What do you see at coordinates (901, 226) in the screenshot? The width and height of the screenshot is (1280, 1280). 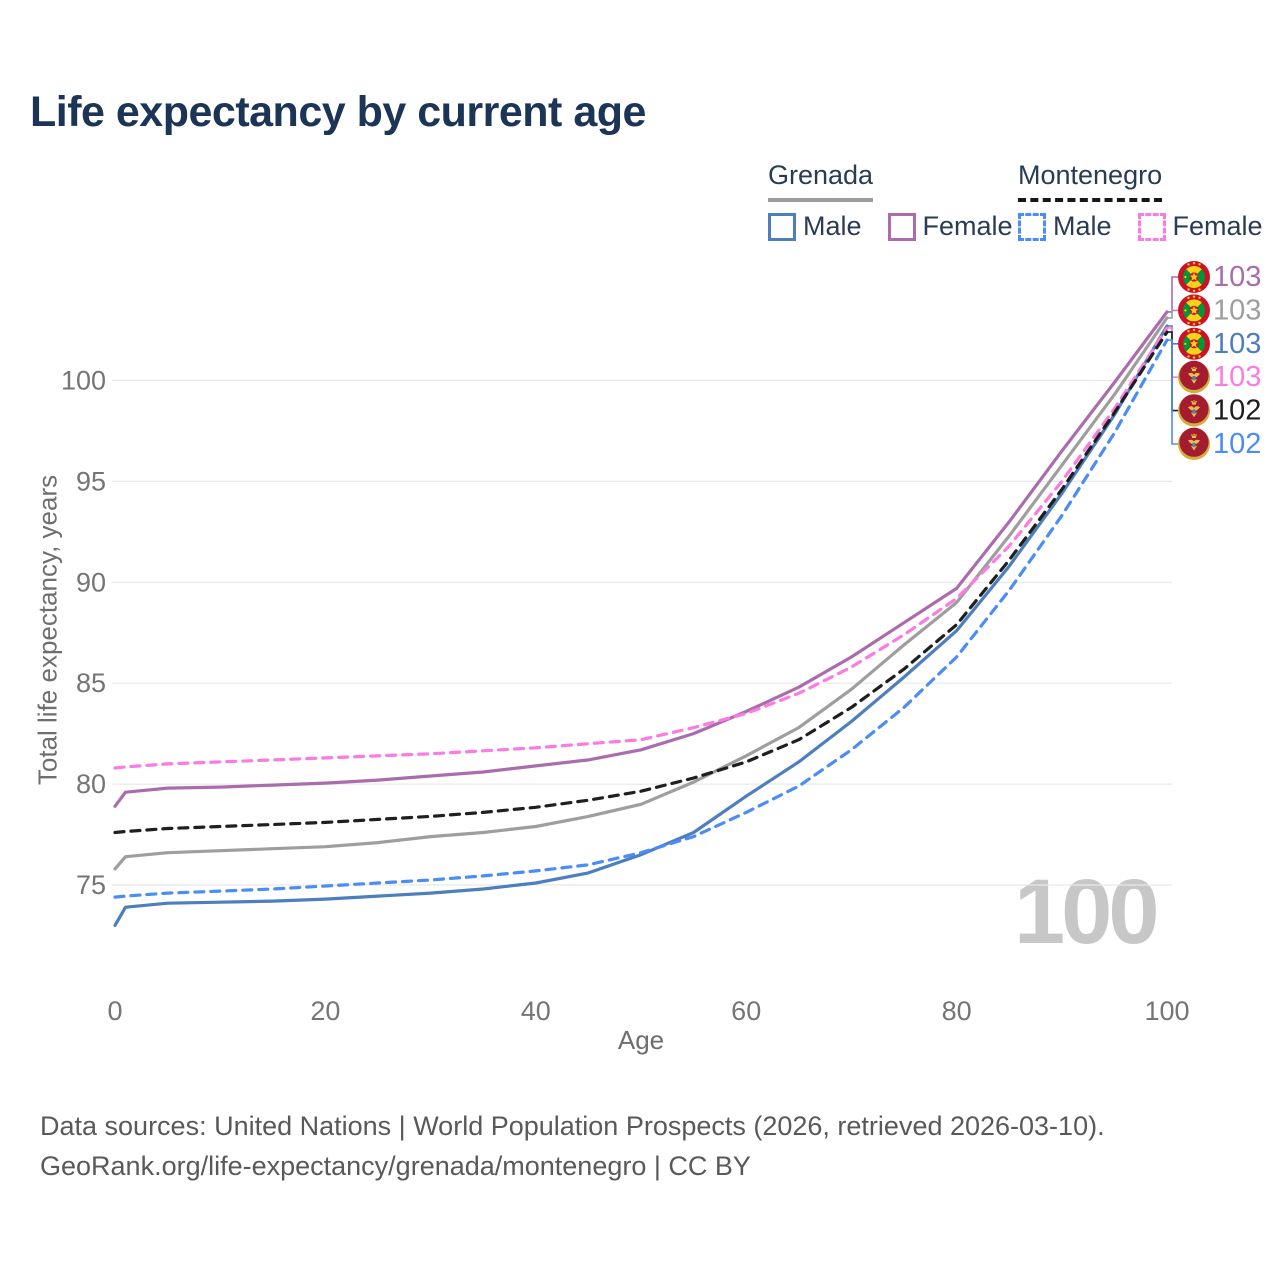 I see `grenada-female-swatch-icon` at bounding box center [901, 226].